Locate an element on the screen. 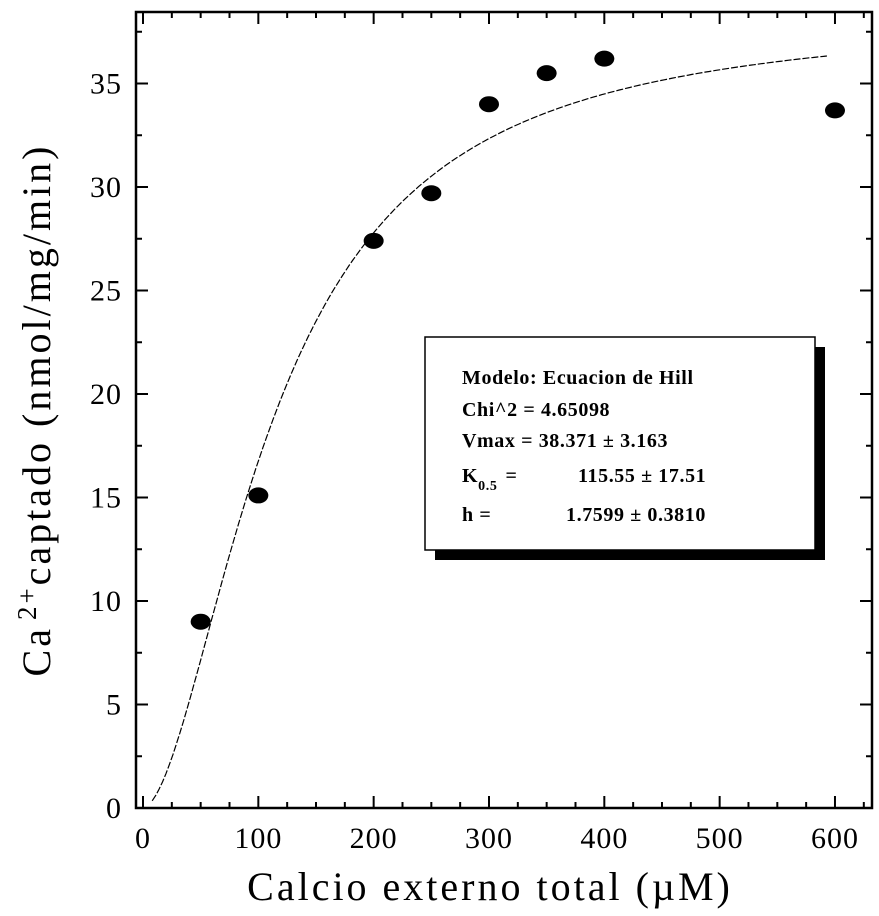  fit-h-label: h = is located at coordinates (476, 515).